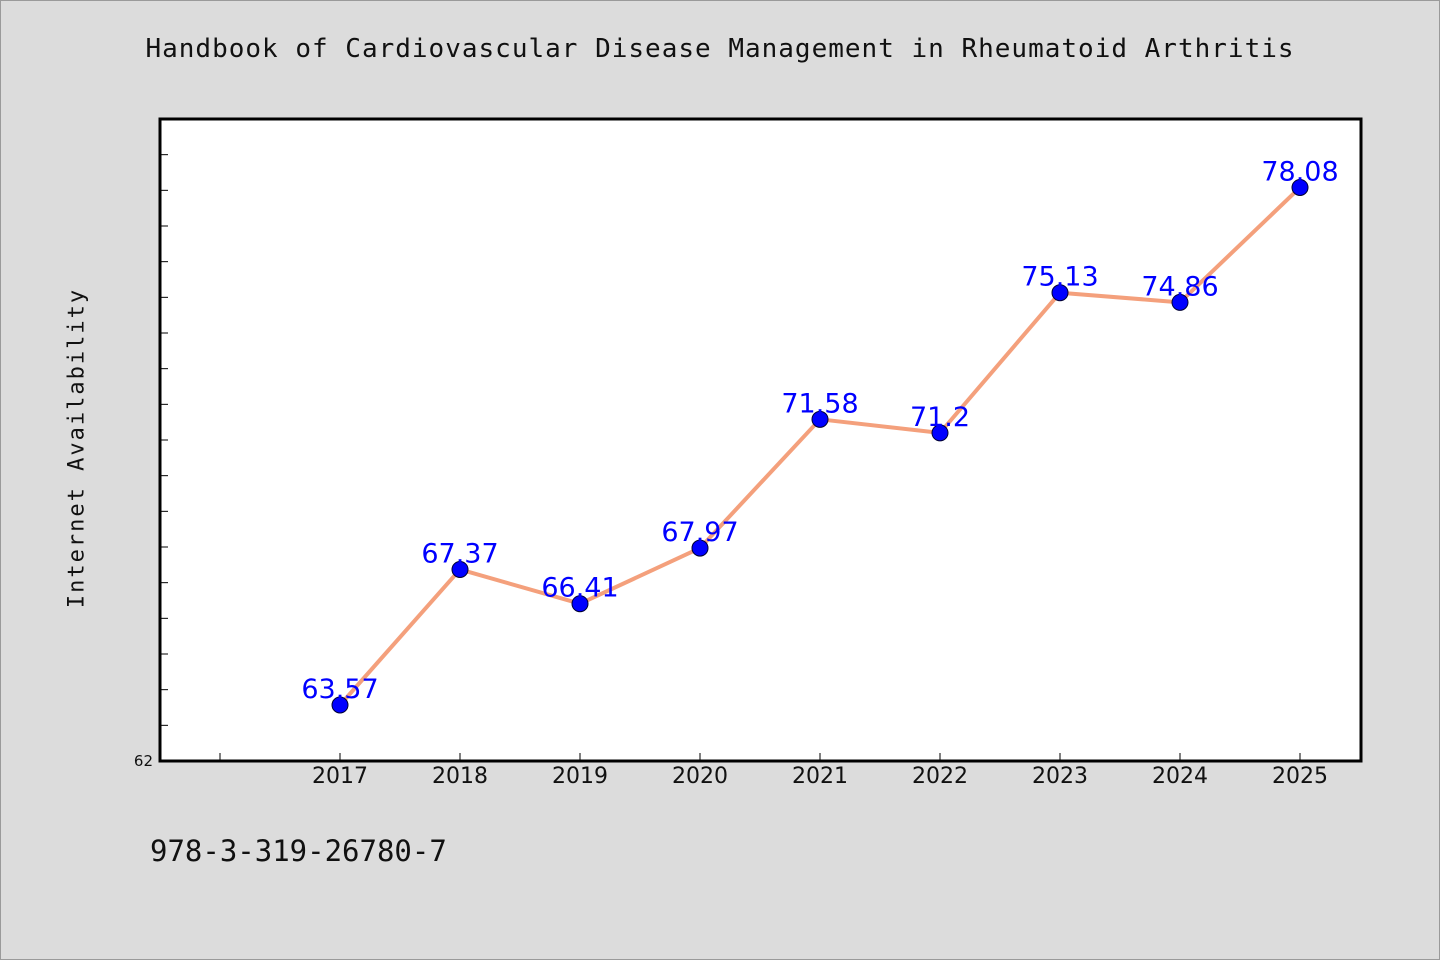 Image resolution: width=1440 pixels, height=960 pixels. I want to click on data-label: 75.13, so click(1059, 277).